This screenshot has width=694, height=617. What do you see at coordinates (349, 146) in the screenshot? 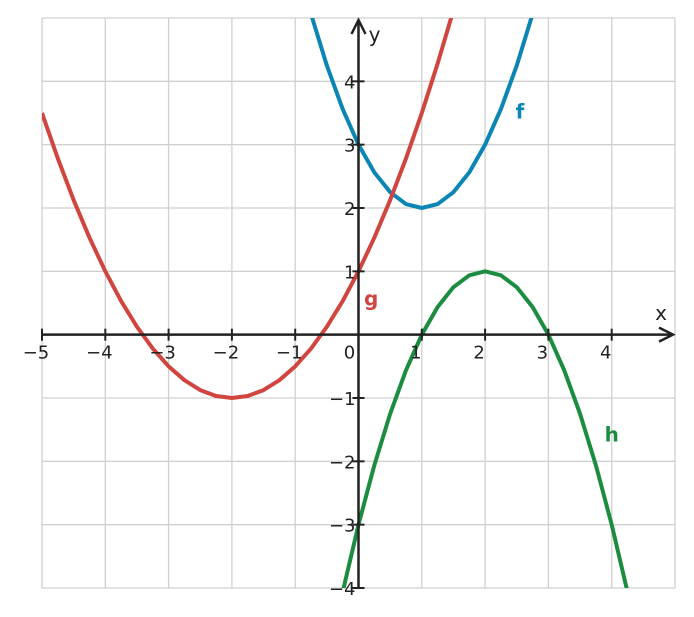
I see `y-tick-label: 3` at bounding box center [349, 146].